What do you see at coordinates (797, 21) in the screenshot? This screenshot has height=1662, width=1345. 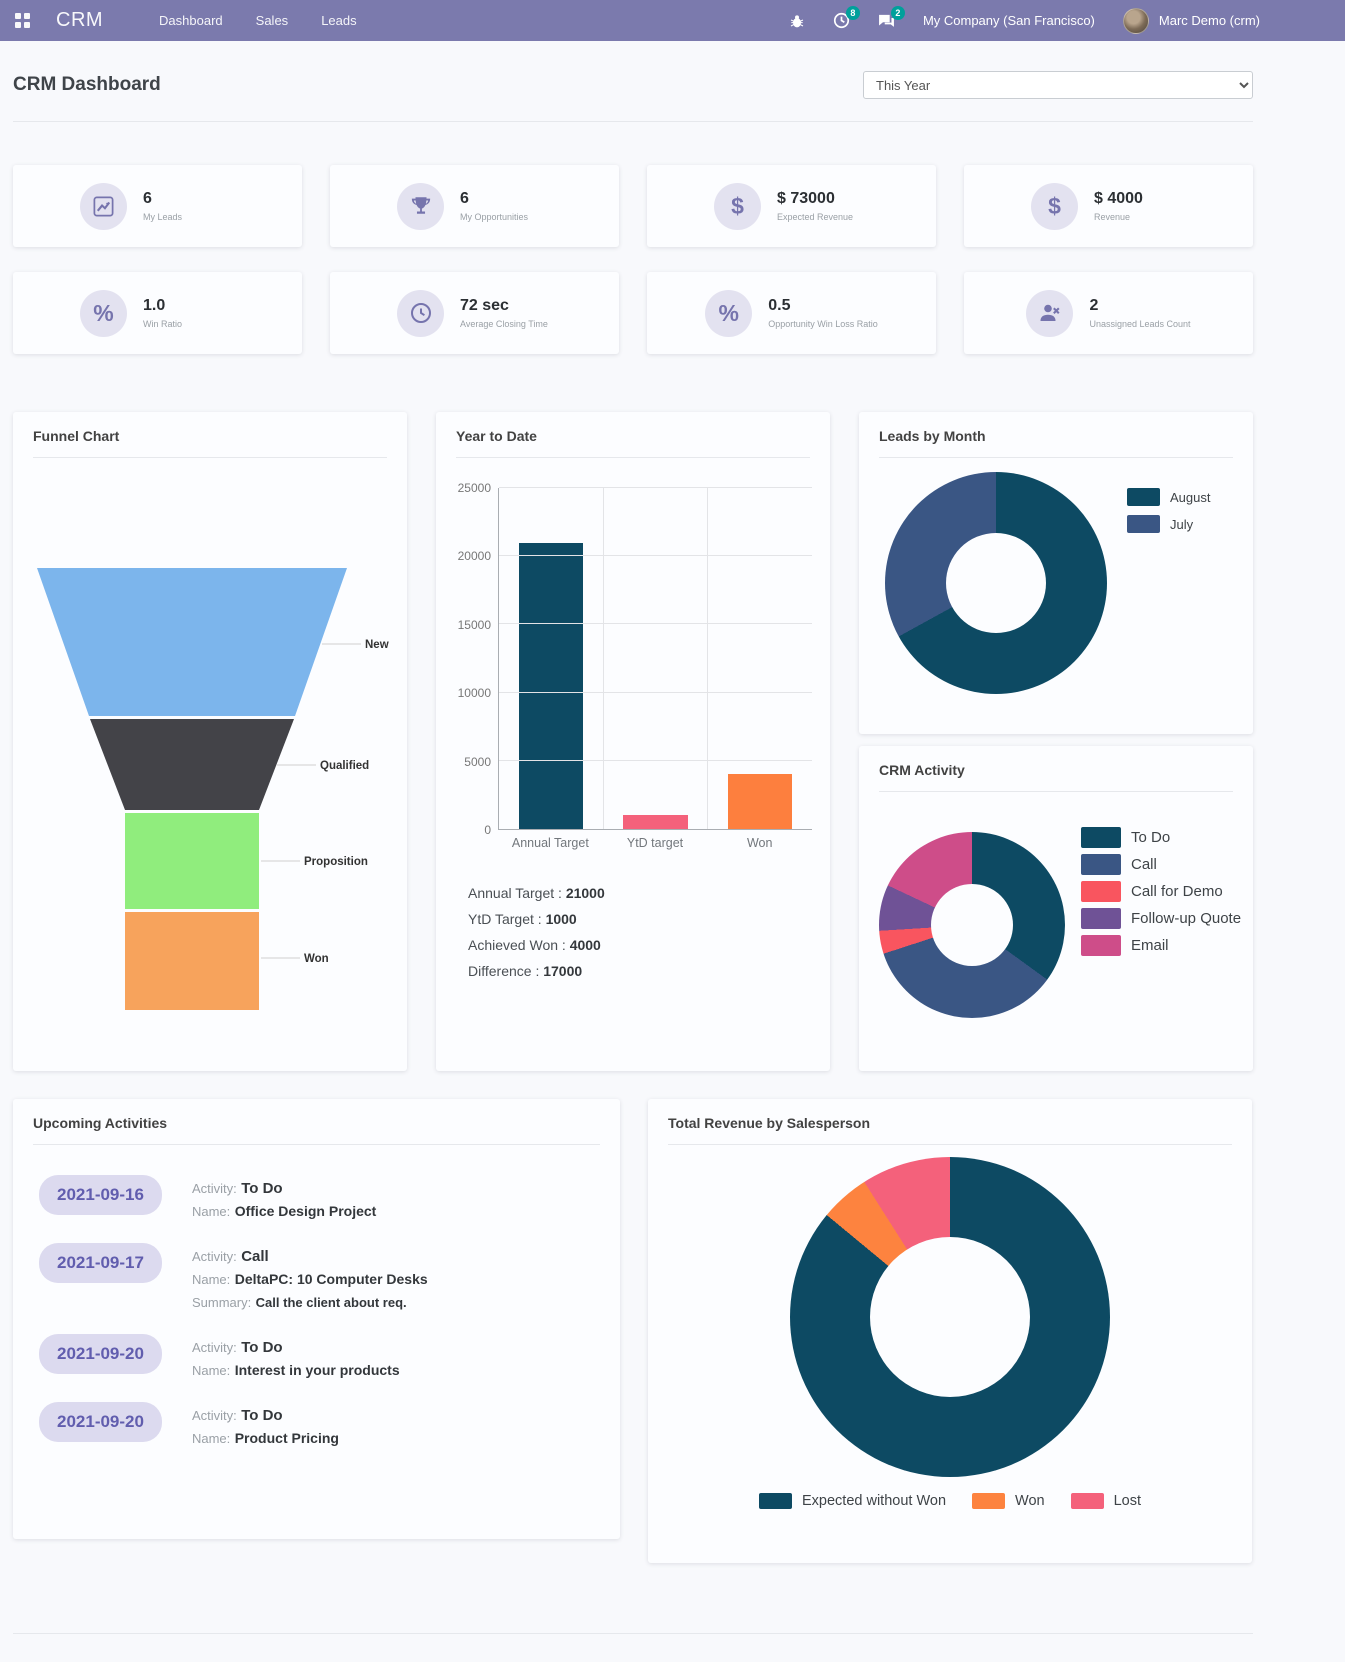 I see `debug-bug-icon` at bounding box center [797, 21].